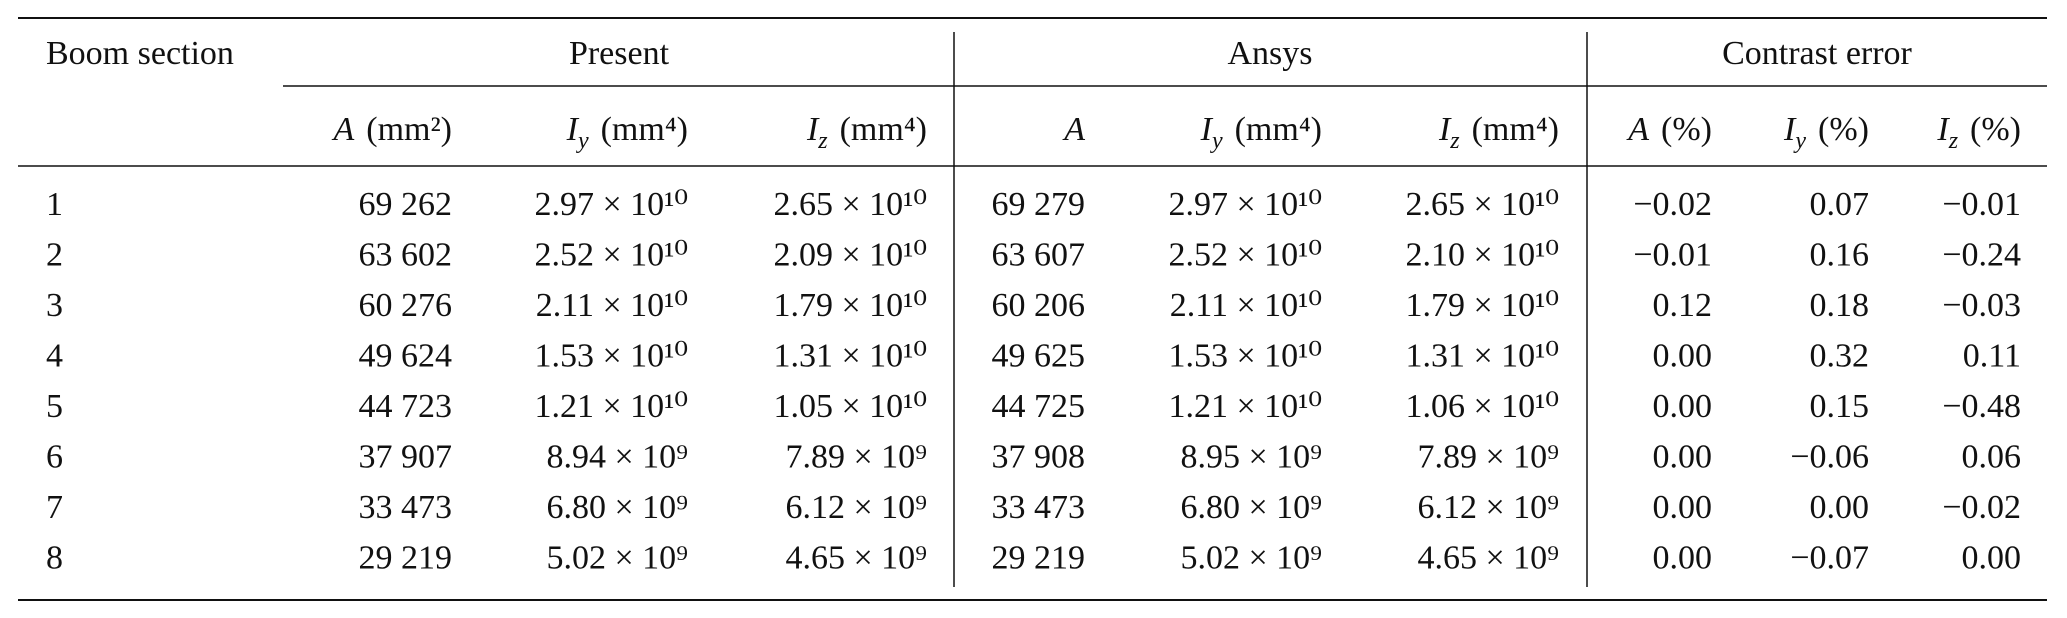  Describe the element at coordinates (619, 53) in the screenshot. I see `group-title: Present` at that location.